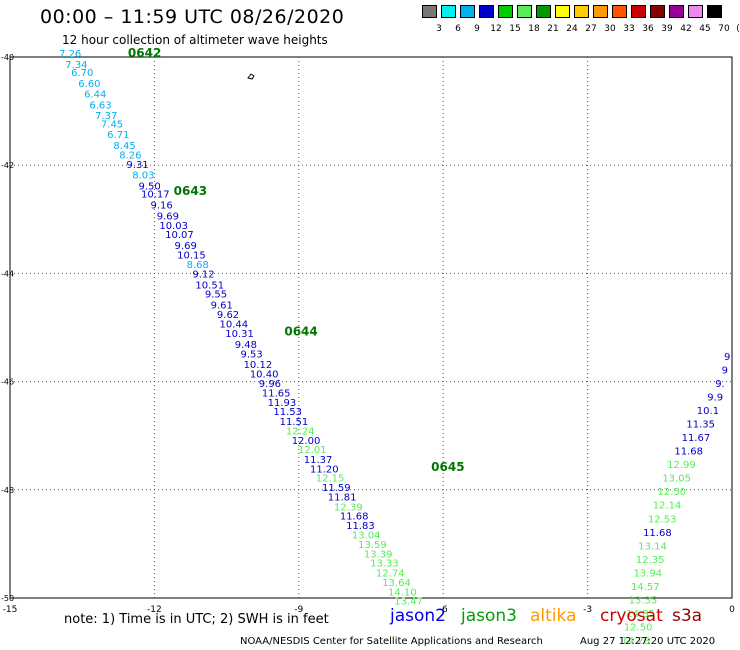 This screenshot has width=740, height=650. What do you see at coordinates (144, 53) in the screenshot?
I see `pass-time-label: 0642` at bounding box center [144, 53].